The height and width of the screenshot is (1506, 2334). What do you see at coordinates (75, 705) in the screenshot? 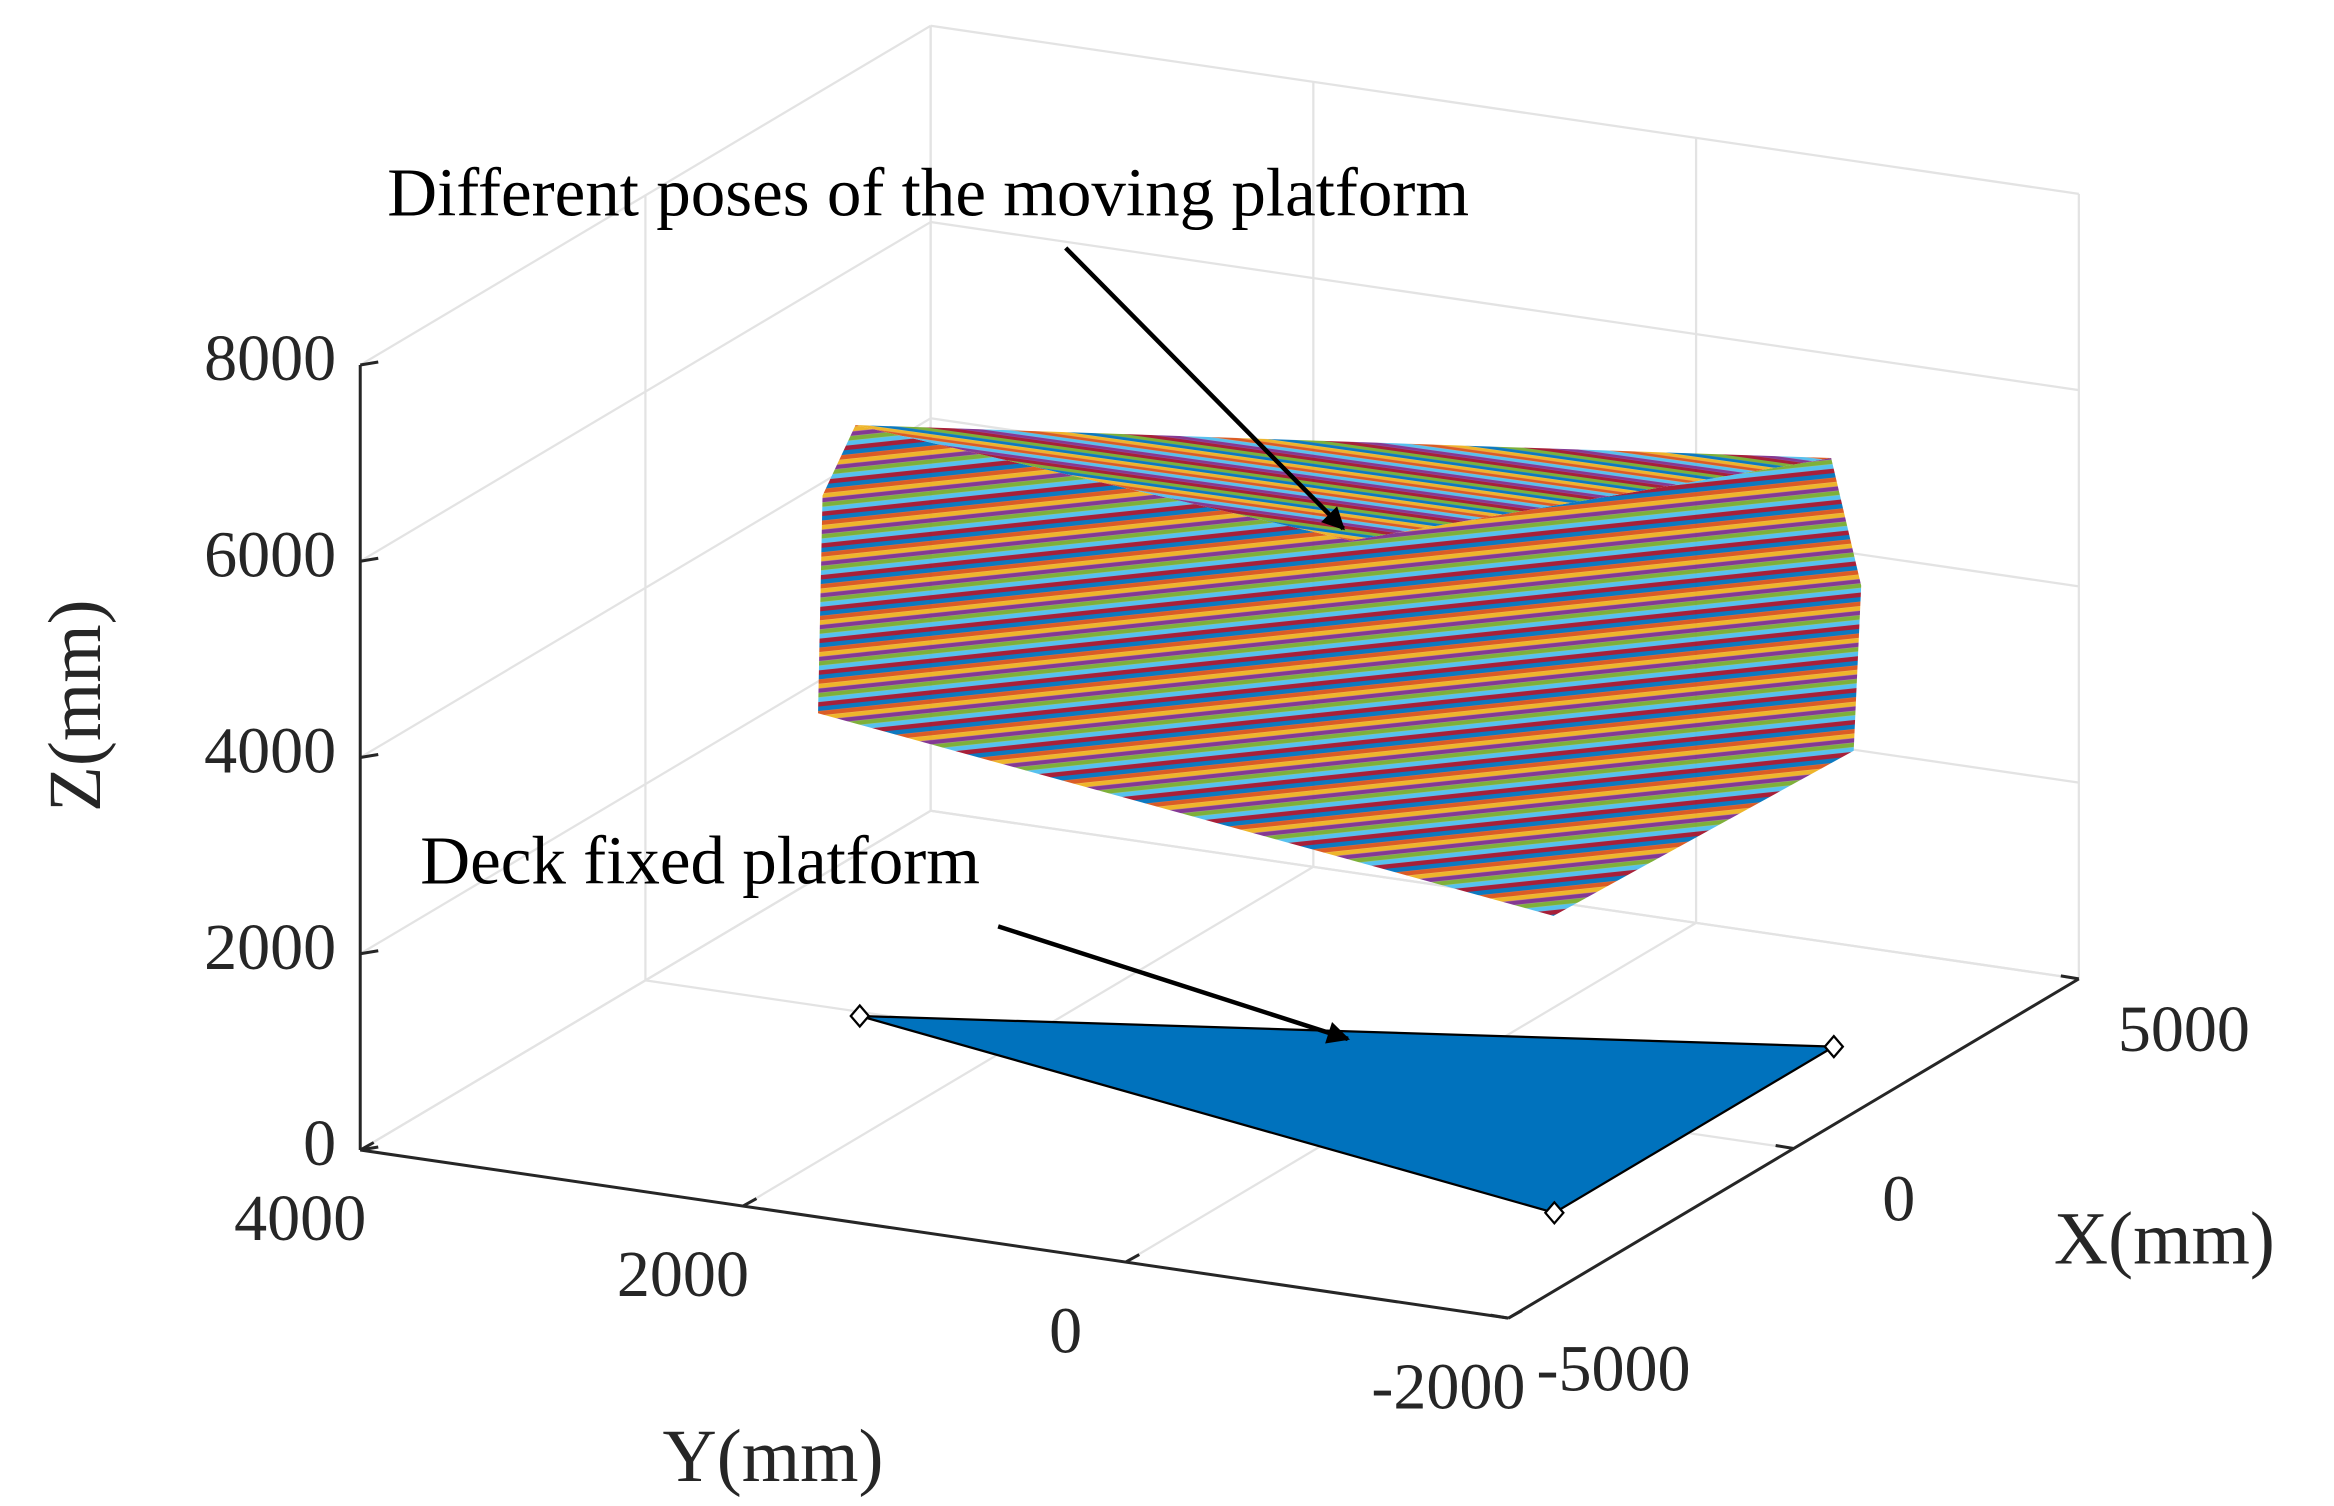
I see `z-axis-label: Z(mm)` at bounding box center [75, 705].